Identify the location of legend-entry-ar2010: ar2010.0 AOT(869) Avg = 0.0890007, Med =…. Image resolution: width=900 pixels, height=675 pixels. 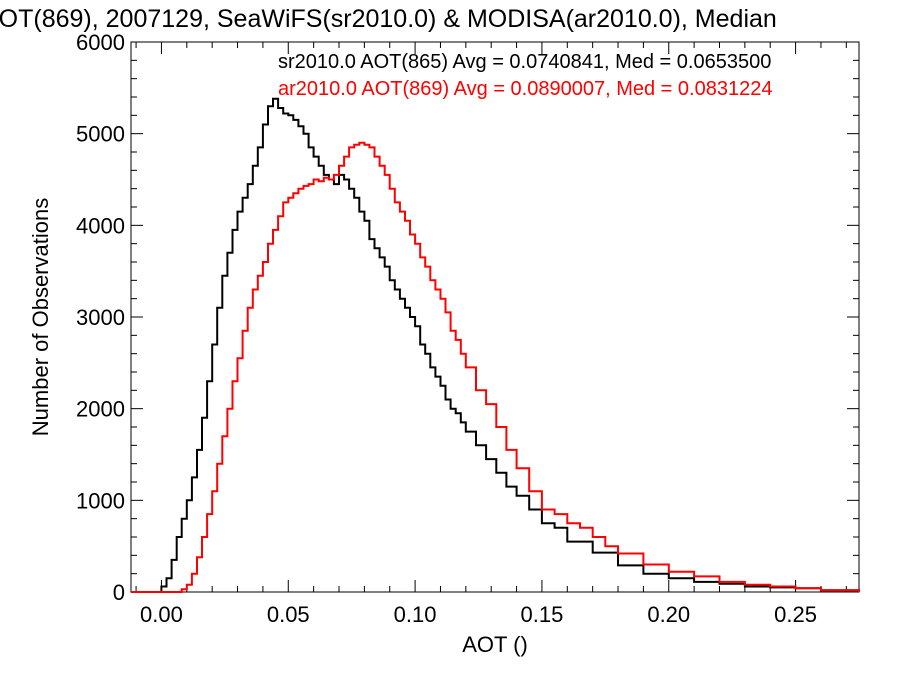
(525, 89).